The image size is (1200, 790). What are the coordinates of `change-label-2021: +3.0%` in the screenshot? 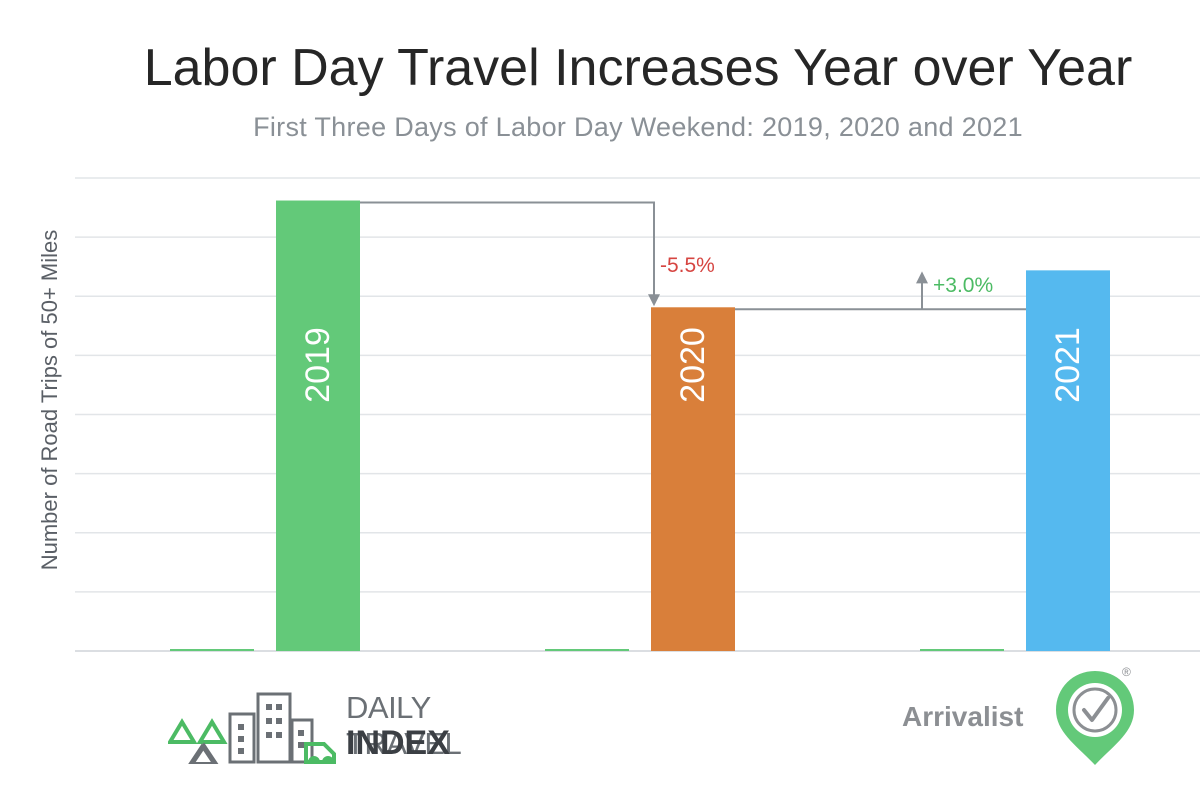 It's located at (963, 285).